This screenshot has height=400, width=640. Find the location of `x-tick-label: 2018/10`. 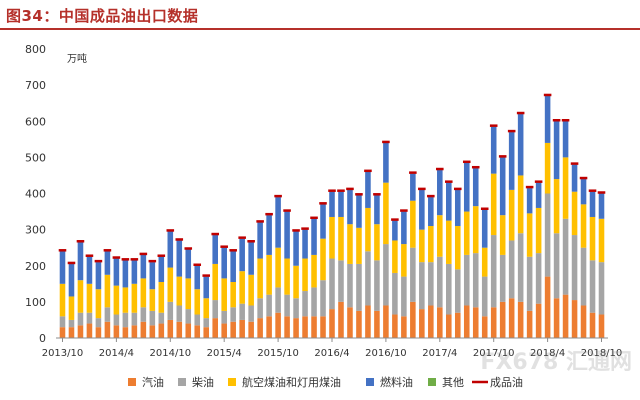

x-tick-label: 2018/10 is located at coordinates (602, 353).